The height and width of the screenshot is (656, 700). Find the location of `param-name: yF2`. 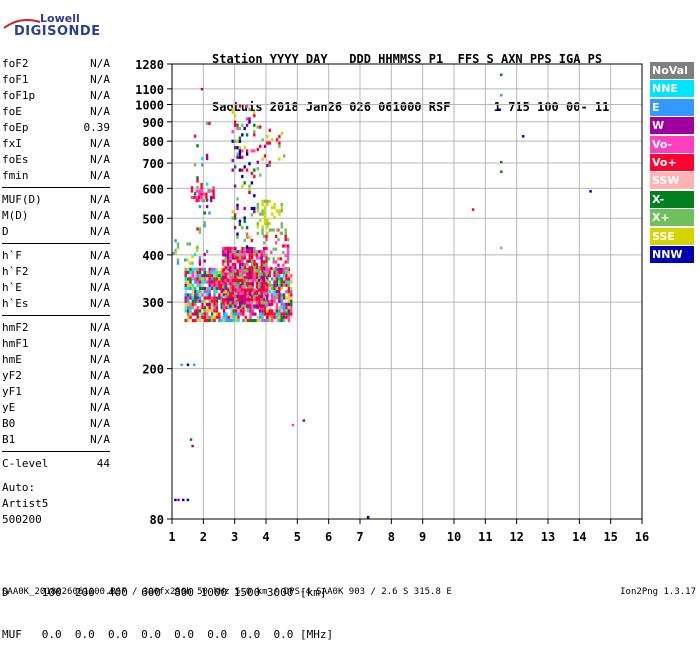

param-name: yF2 is located at coordinates (12, 375).